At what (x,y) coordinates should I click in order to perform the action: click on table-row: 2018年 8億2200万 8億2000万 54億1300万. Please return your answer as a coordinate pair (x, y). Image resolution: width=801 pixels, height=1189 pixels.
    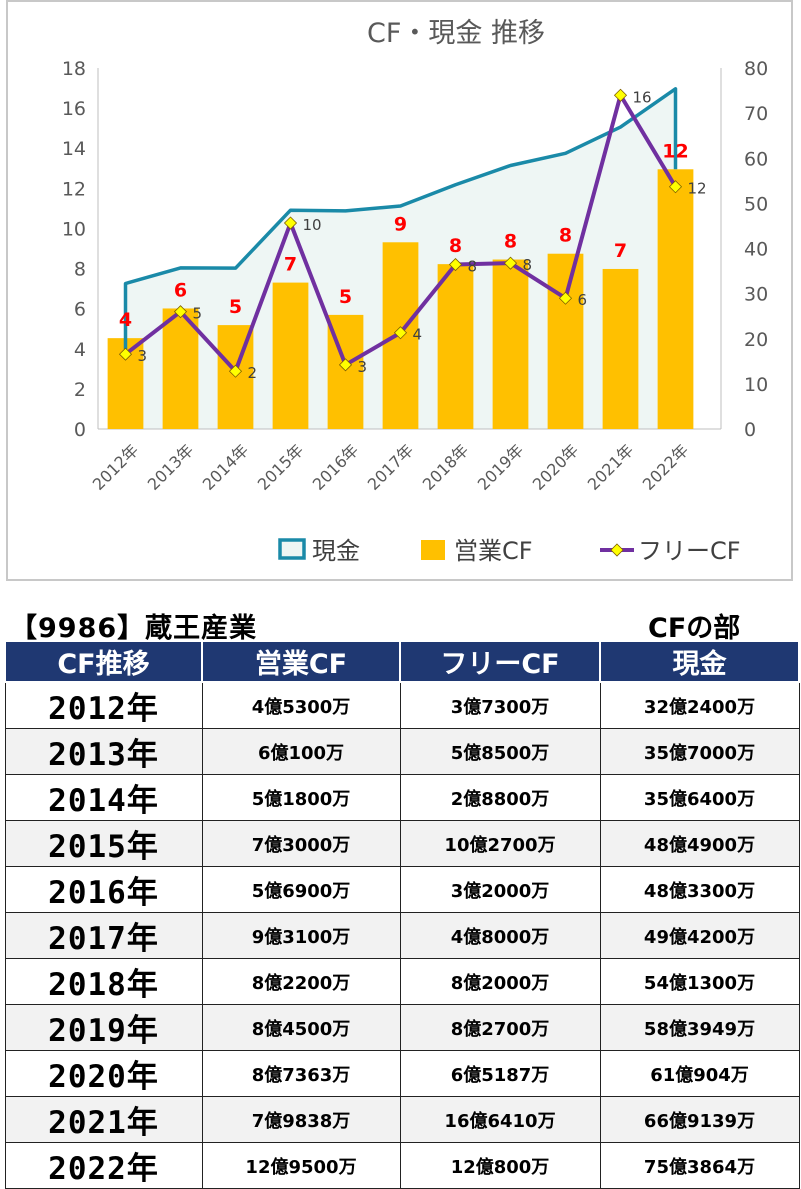
    Looking at the image, I should click on (402, 981).